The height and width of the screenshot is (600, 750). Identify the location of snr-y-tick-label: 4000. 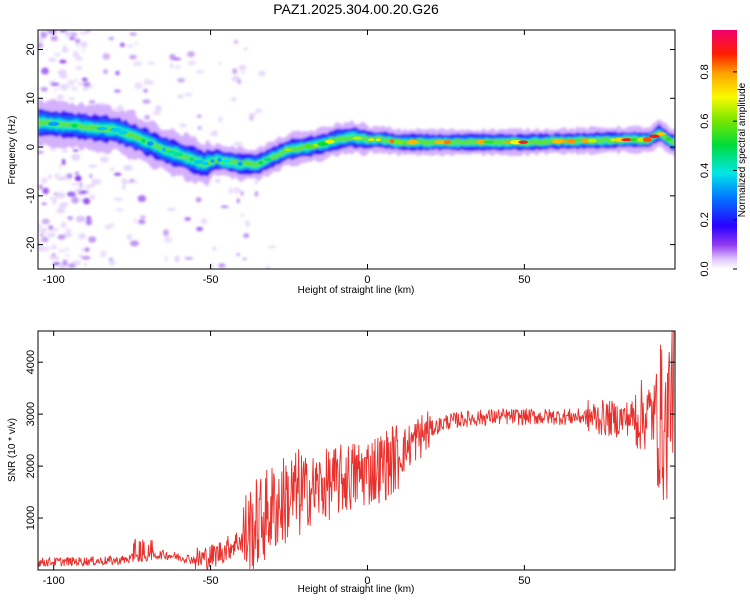
(31, 362).